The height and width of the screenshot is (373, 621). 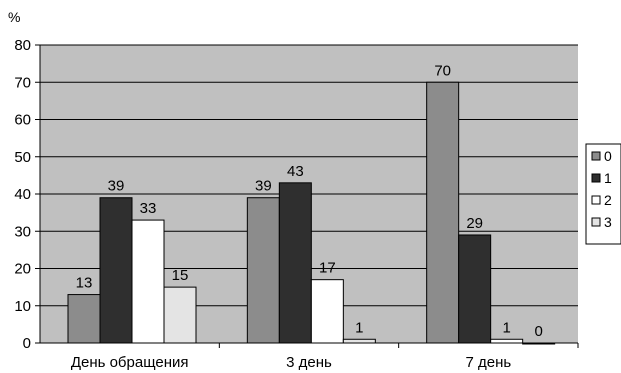 What do you see at coordinates (309, 362) in the screenshot?
I see `category-label: 3 день` at bounding box center [309, 362].